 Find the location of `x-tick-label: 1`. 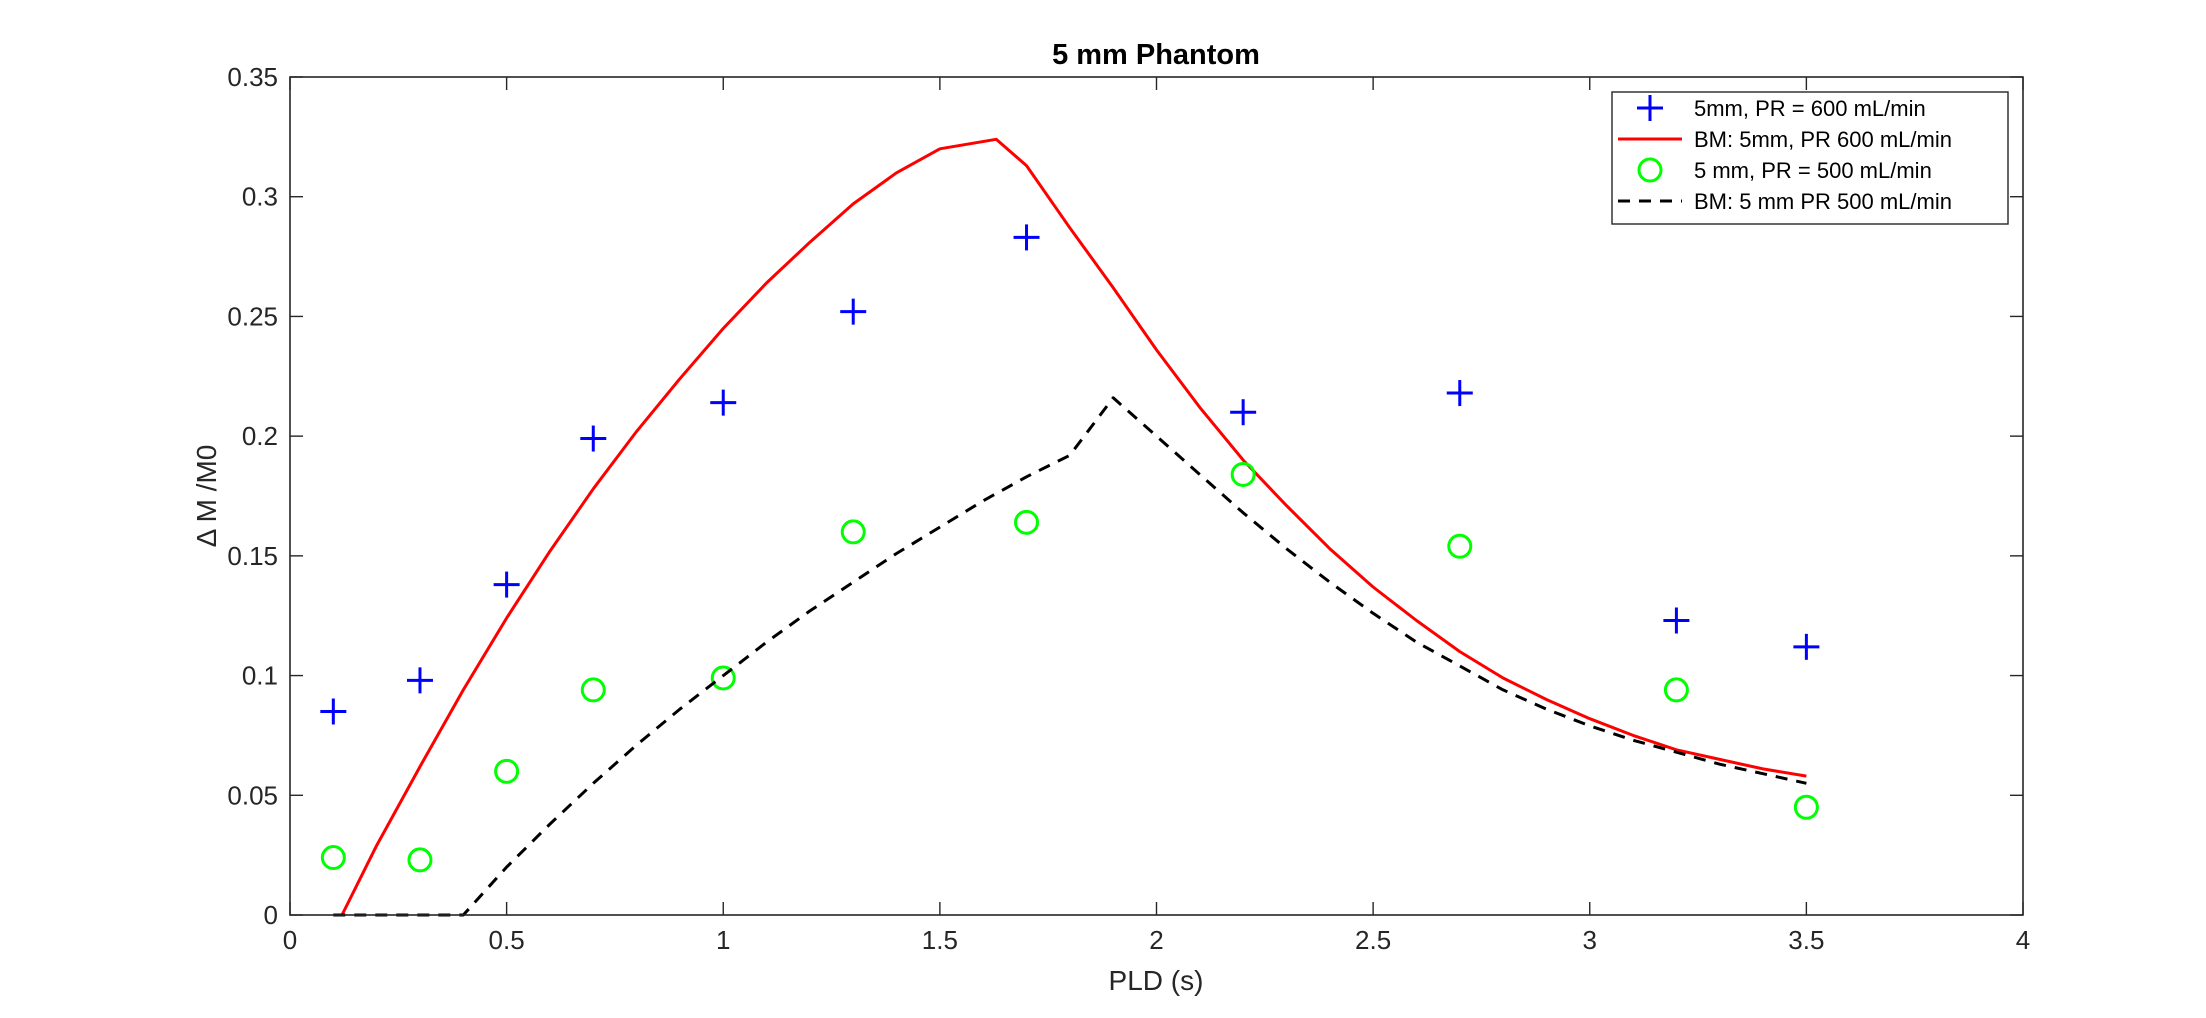

x-tick-label: 1 is located at coordinates (723, 940).